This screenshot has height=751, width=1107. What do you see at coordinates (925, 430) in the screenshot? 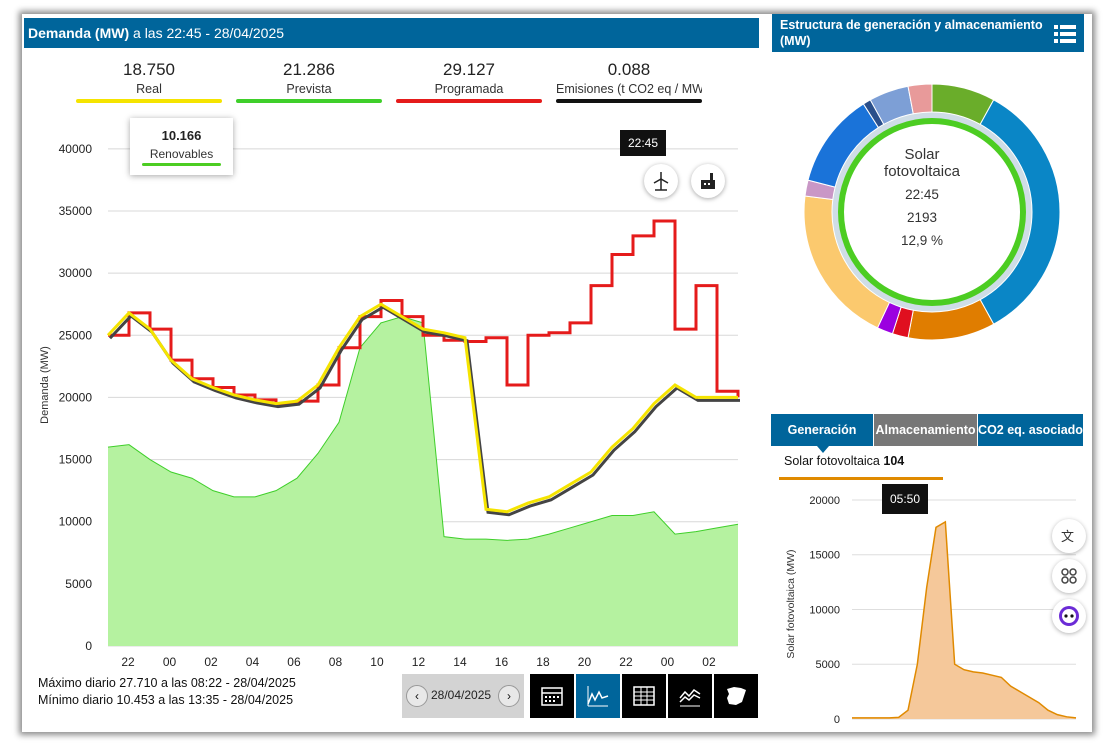
I see `tab-almacenamiento: Almacenamiento` at bounding box center [925, 430].